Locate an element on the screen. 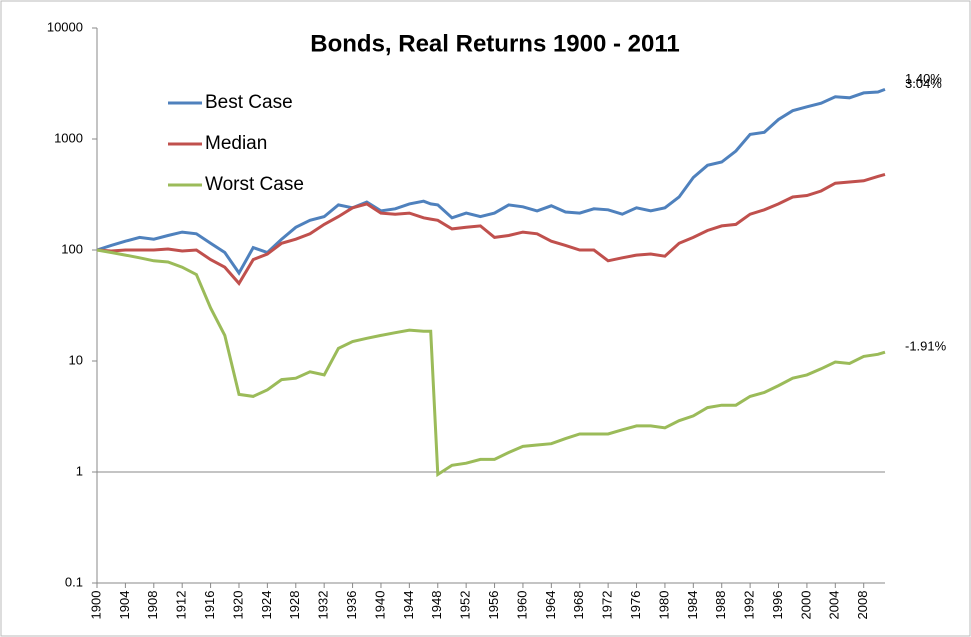  x-tick-label: 1936 is located at coordinates (351, 605).